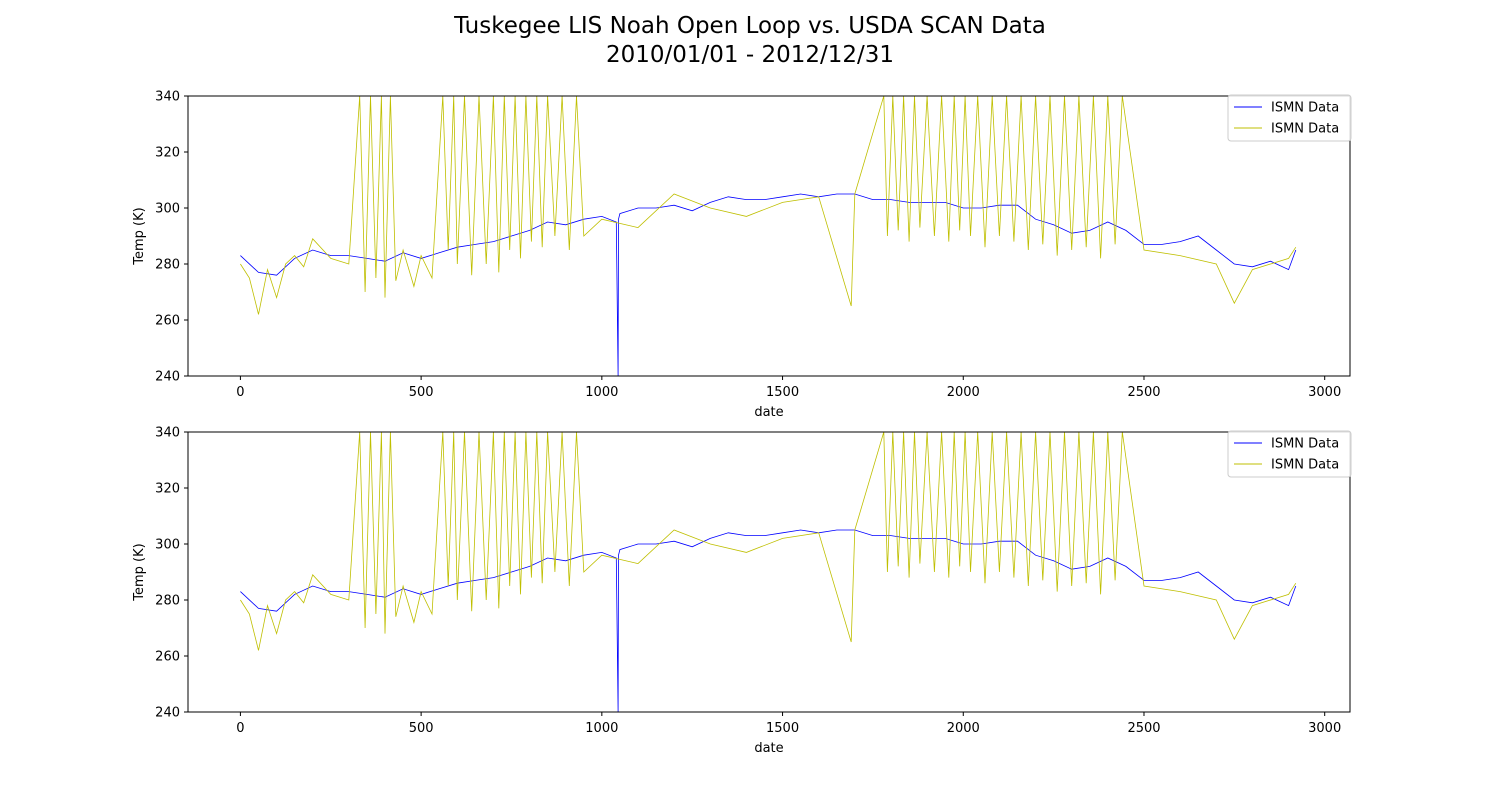  What do you see at coordinates (963, 728) in the screenshot?
I see `subplot-2-x-tick-label: 2000` at bounding box center [963, 728].